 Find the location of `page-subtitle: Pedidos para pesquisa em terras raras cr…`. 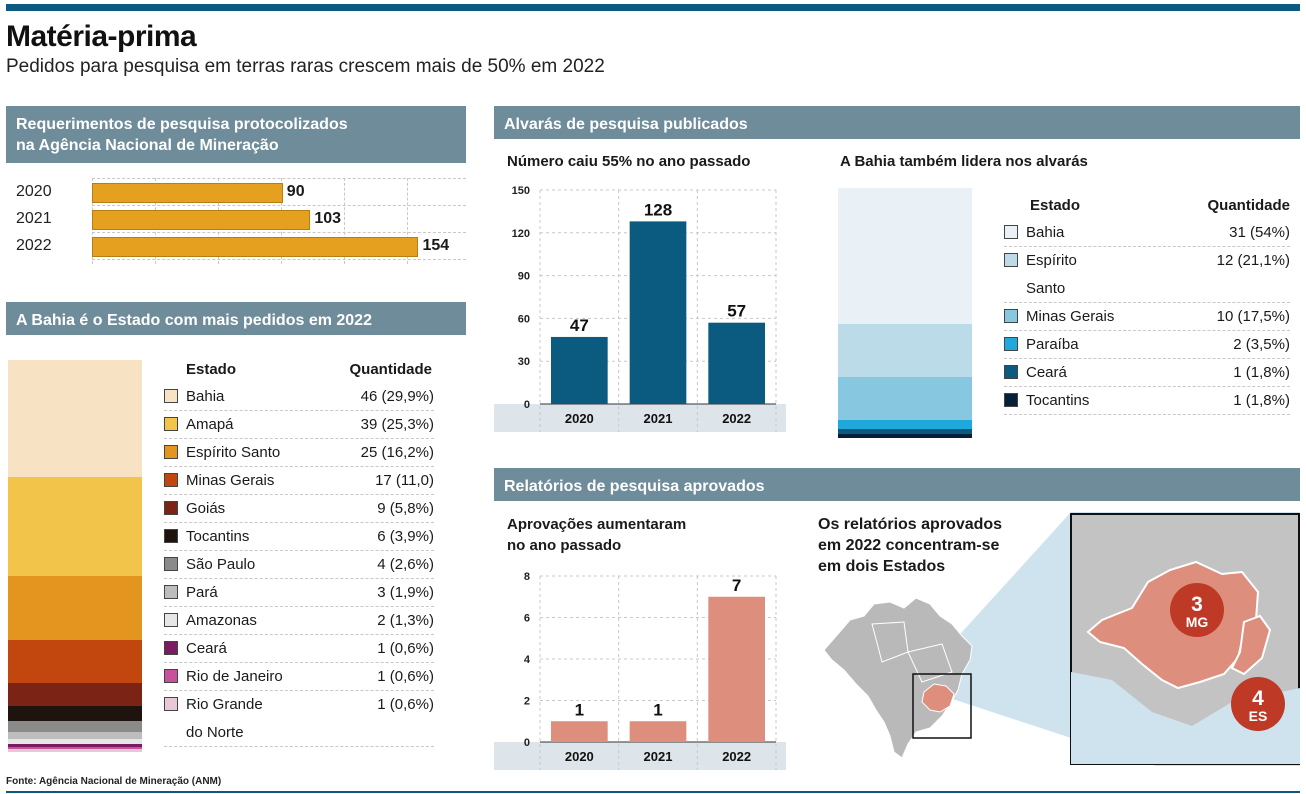

page-subtitle: Pedidos para pesquisa em terras raras cr… is located at coordinates (305, 66).